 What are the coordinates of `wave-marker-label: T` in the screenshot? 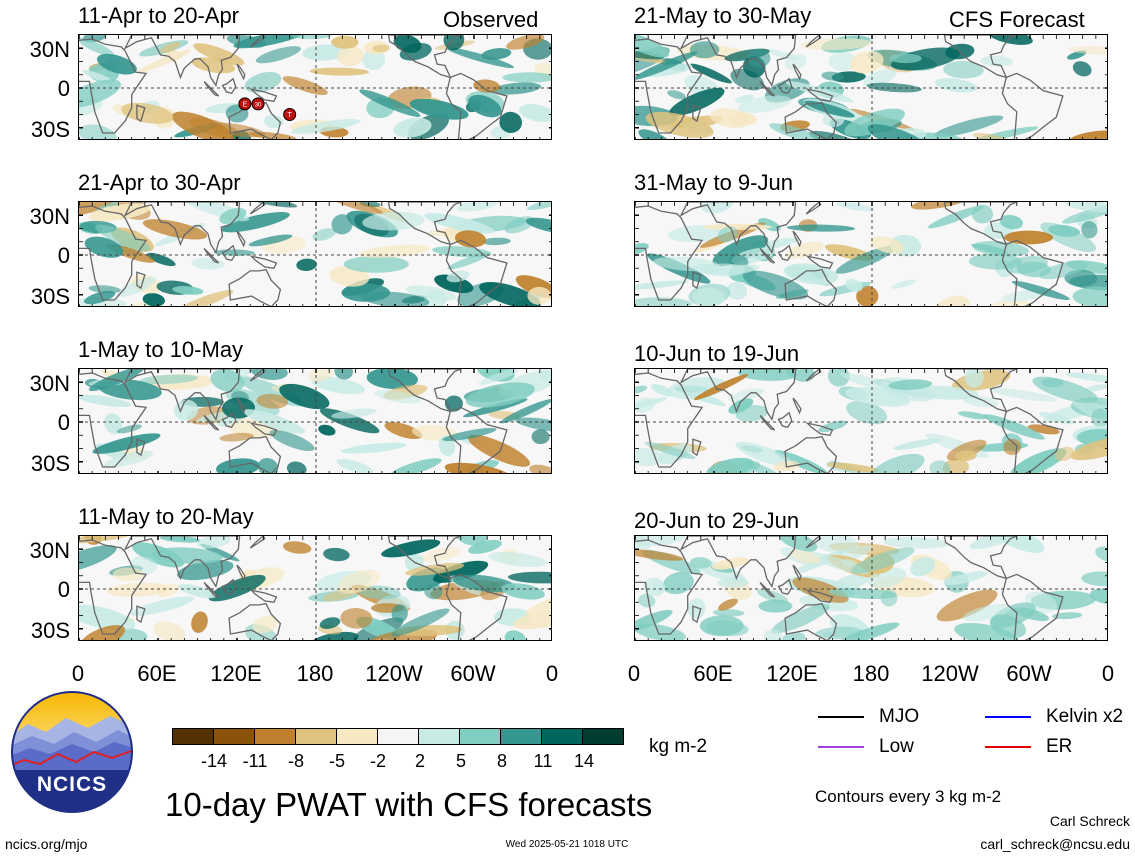 It's located at (290, 115).